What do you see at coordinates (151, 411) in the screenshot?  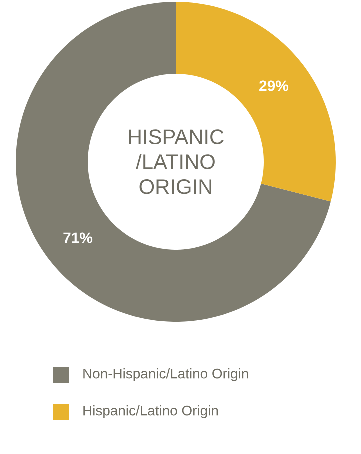 I see `legend-label: Hispanic/Latino Origin` at bounding box center [151, 411].